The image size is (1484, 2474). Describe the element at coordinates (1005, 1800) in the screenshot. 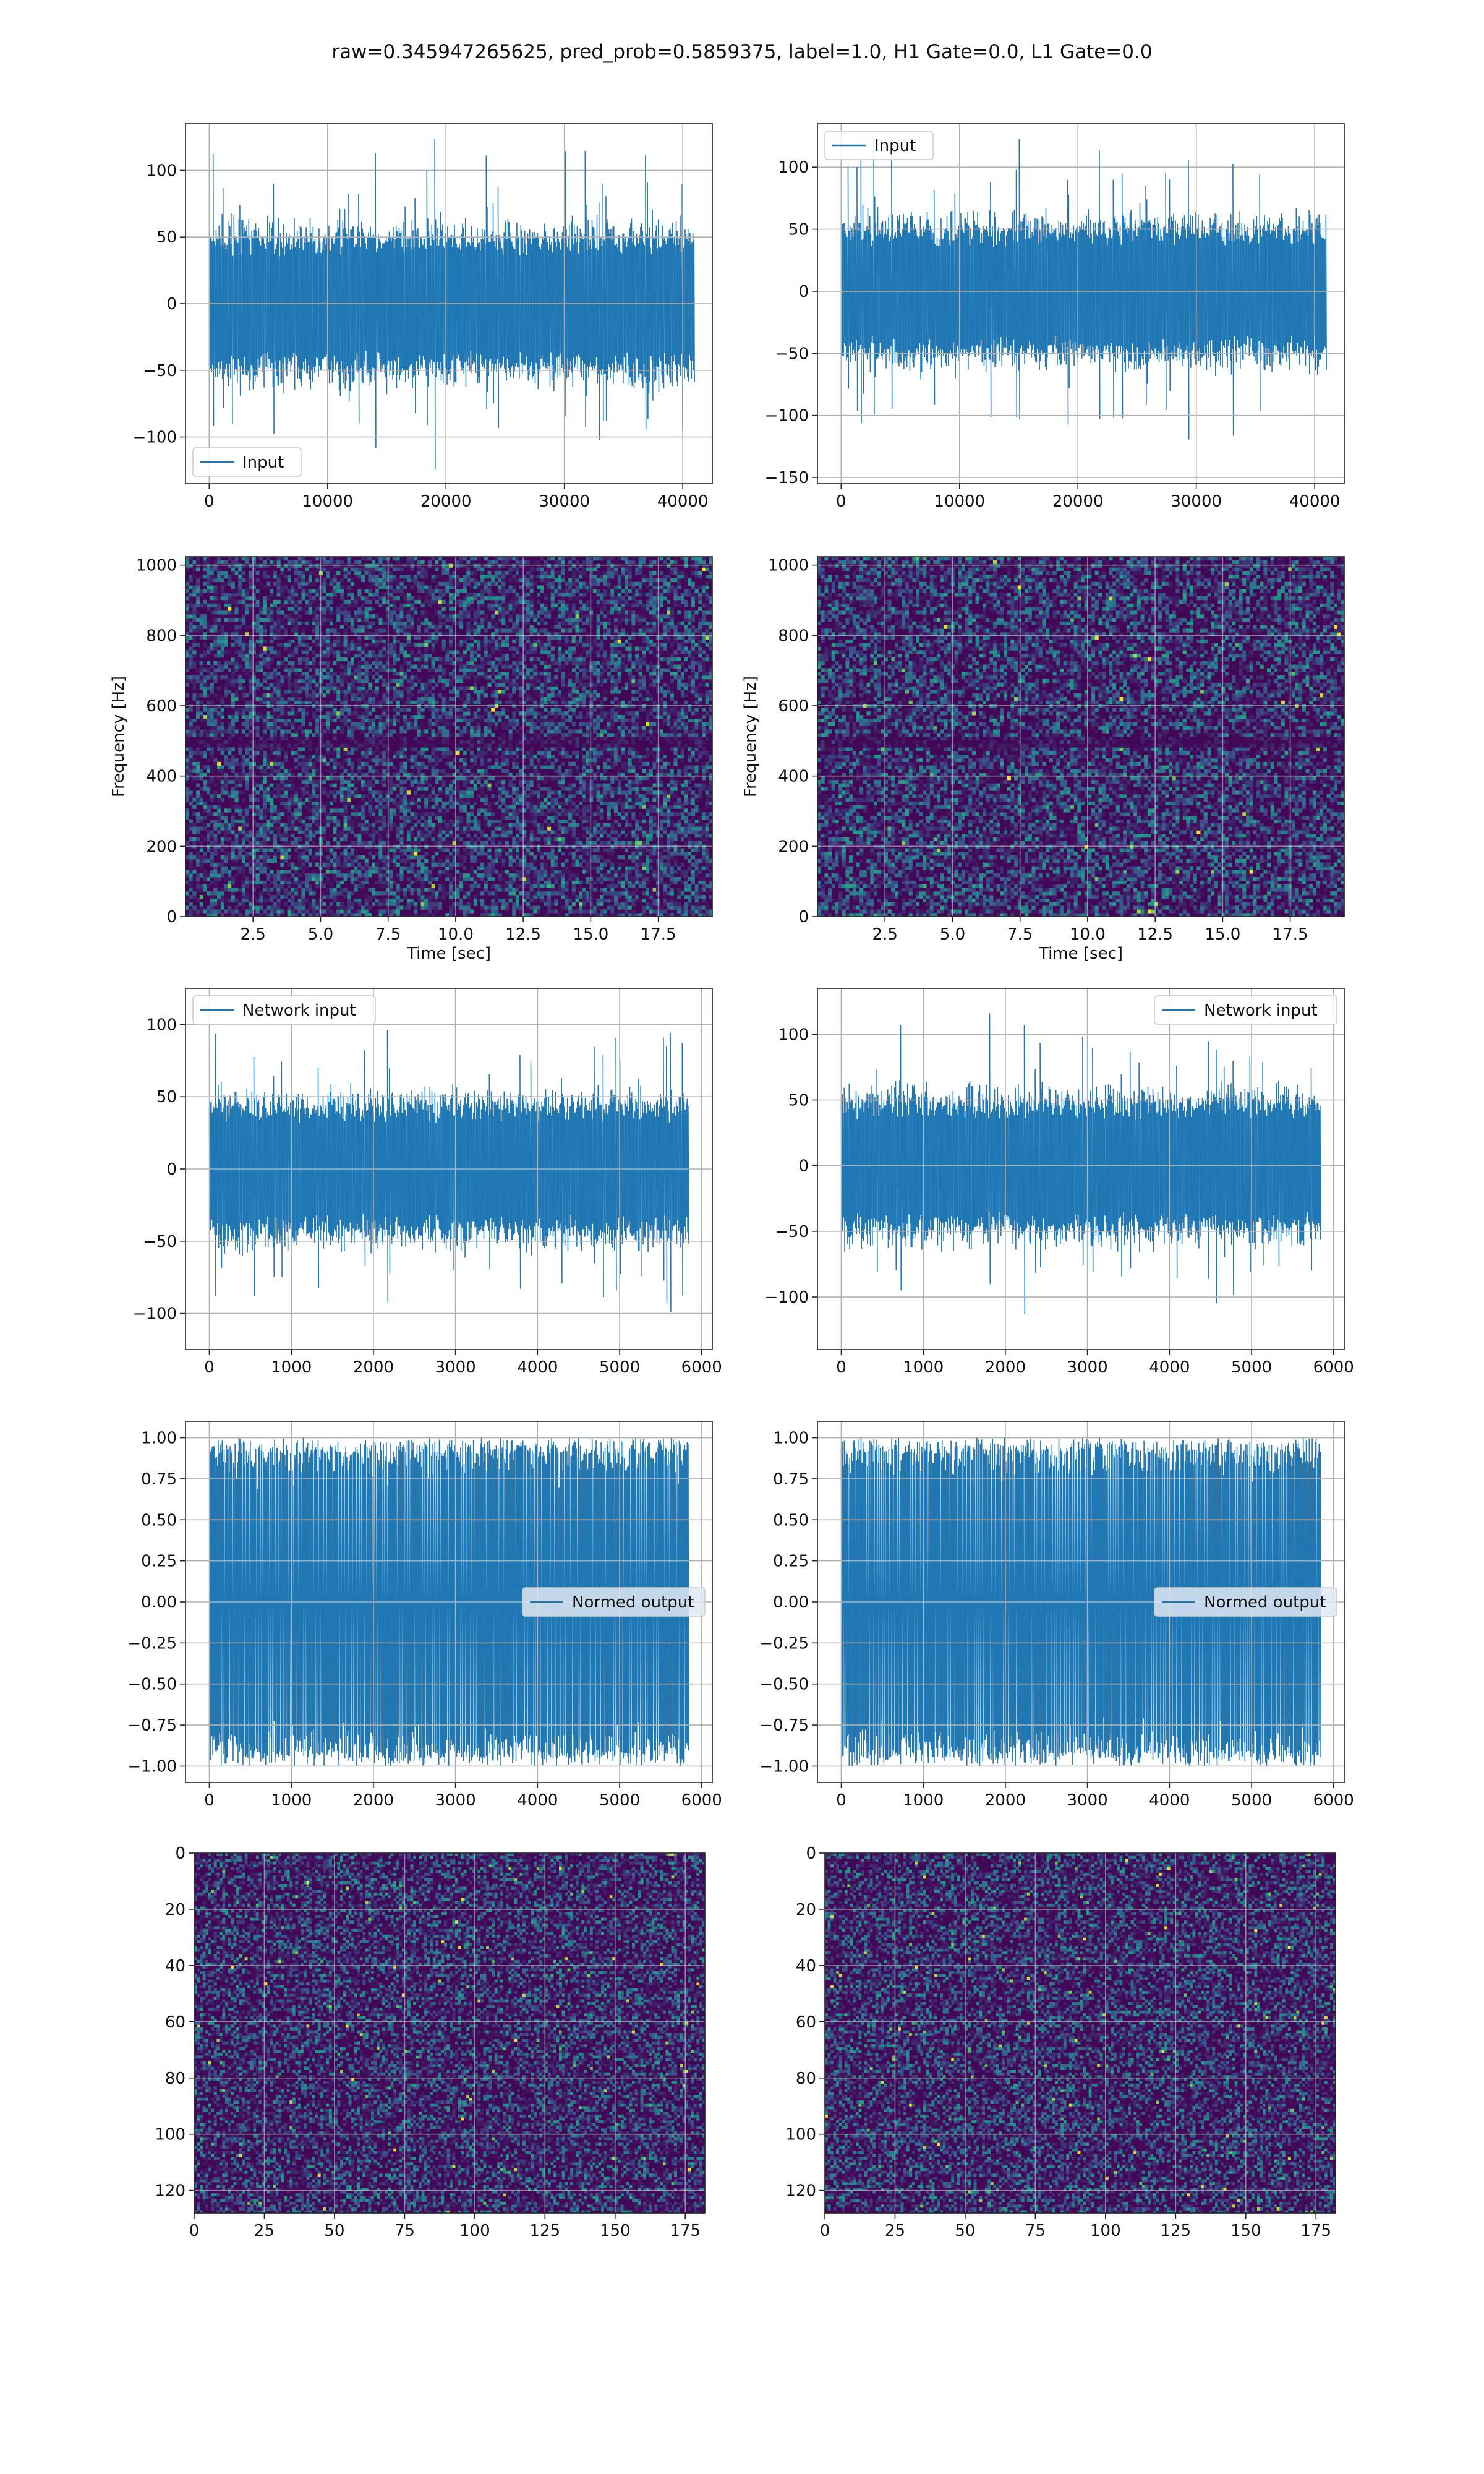

I see `normed-output-l1-xtick-label: 2000` at that location.